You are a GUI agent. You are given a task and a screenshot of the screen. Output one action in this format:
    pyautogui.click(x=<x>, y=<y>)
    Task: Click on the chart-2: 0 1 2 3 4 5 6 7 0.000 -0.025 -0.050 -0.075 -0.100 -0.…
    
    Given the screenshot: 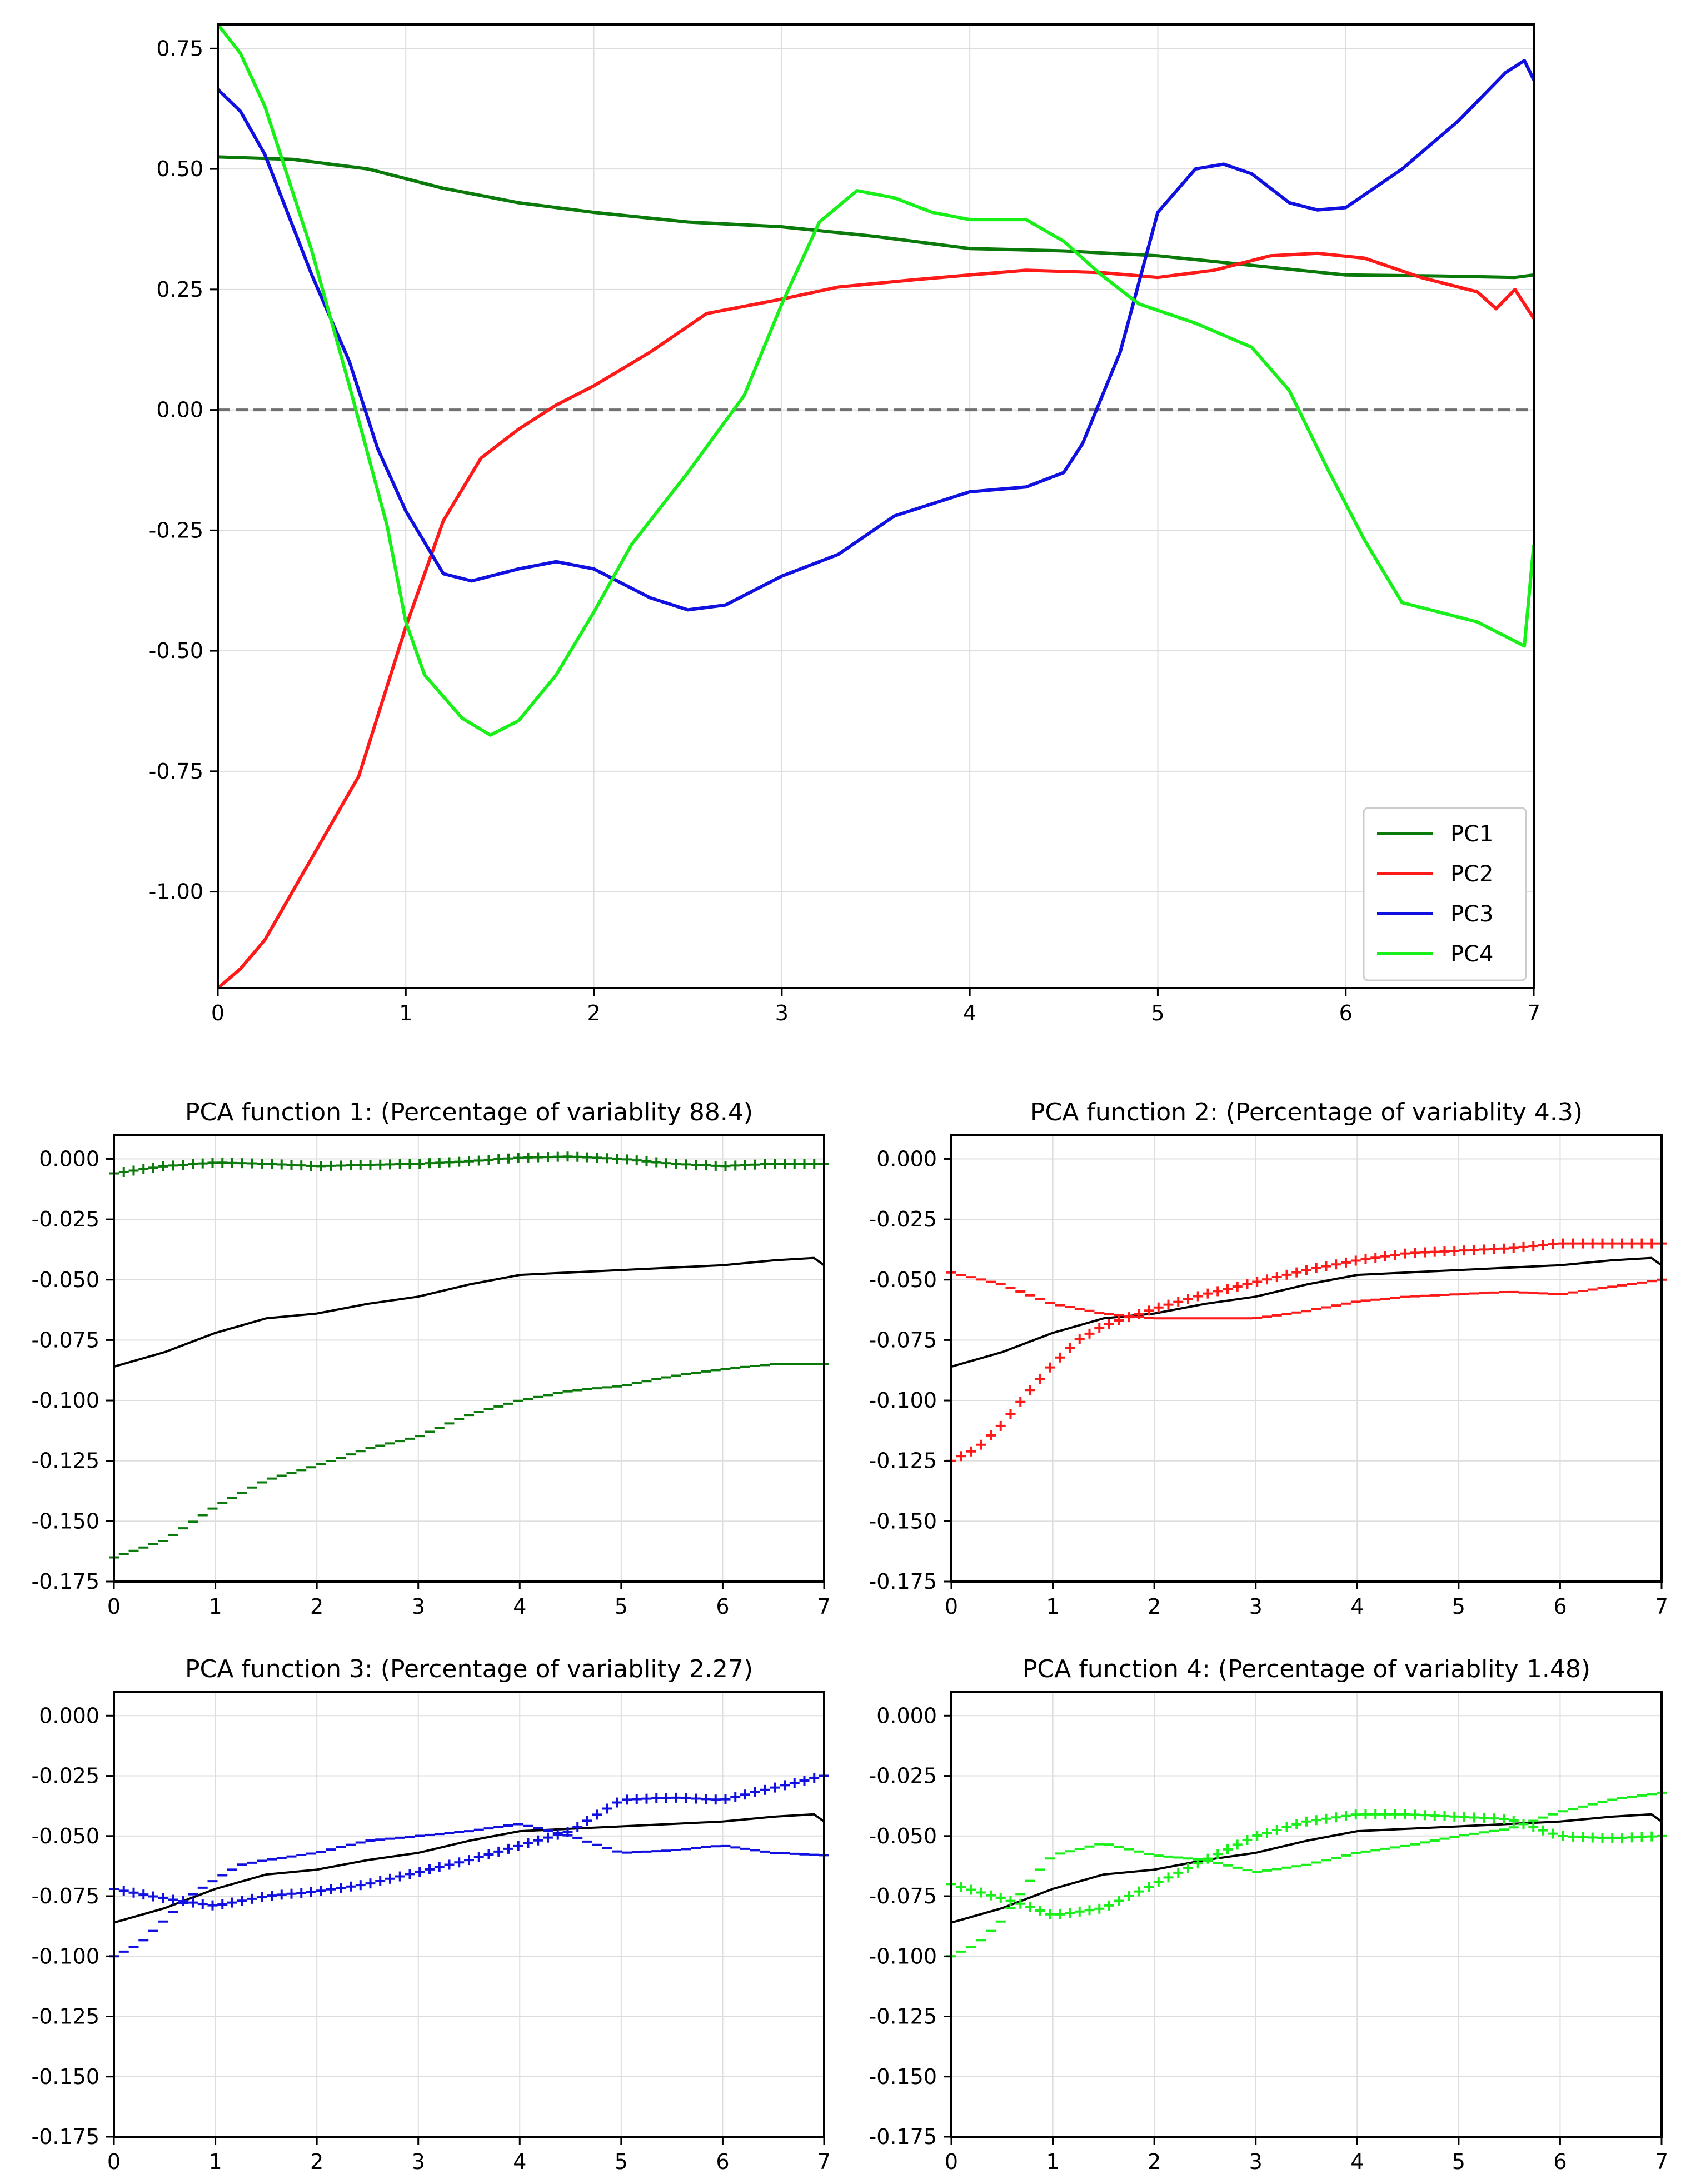 What is the action you would take?
    pyautogui.click(x=431, y=1358)
    